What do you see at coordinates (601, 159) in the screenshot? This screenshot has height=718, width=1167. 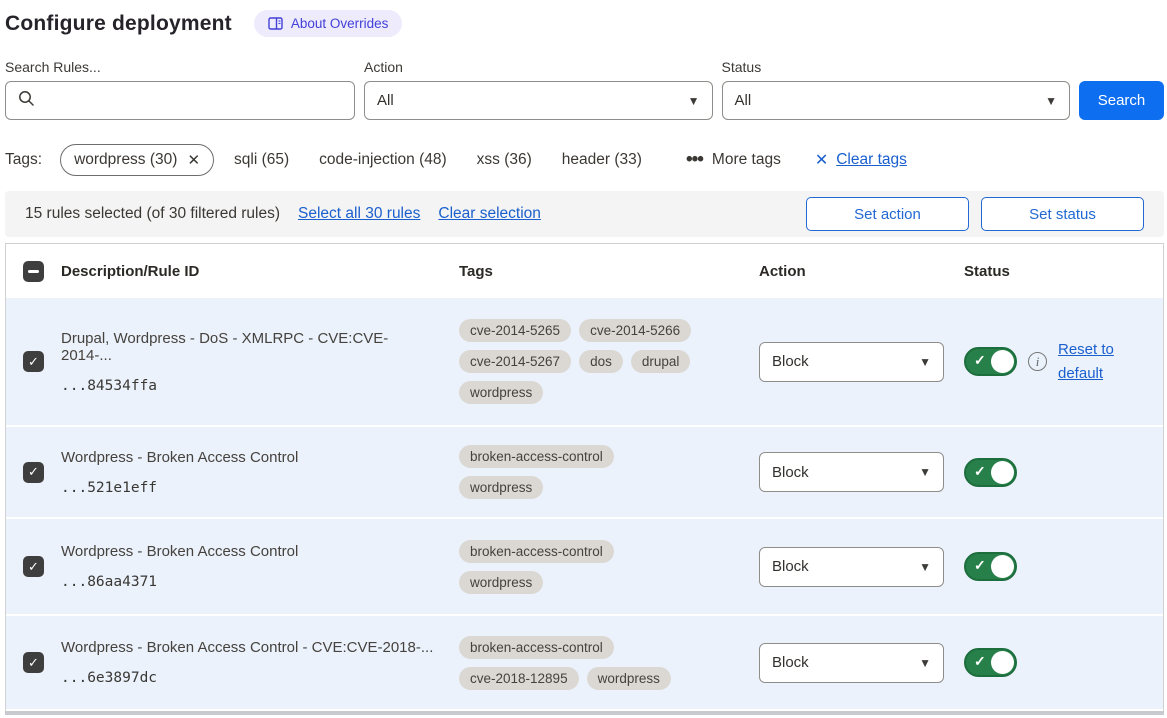 I see `tag-filter-header: header (33)` at bounding box center [601, 159].